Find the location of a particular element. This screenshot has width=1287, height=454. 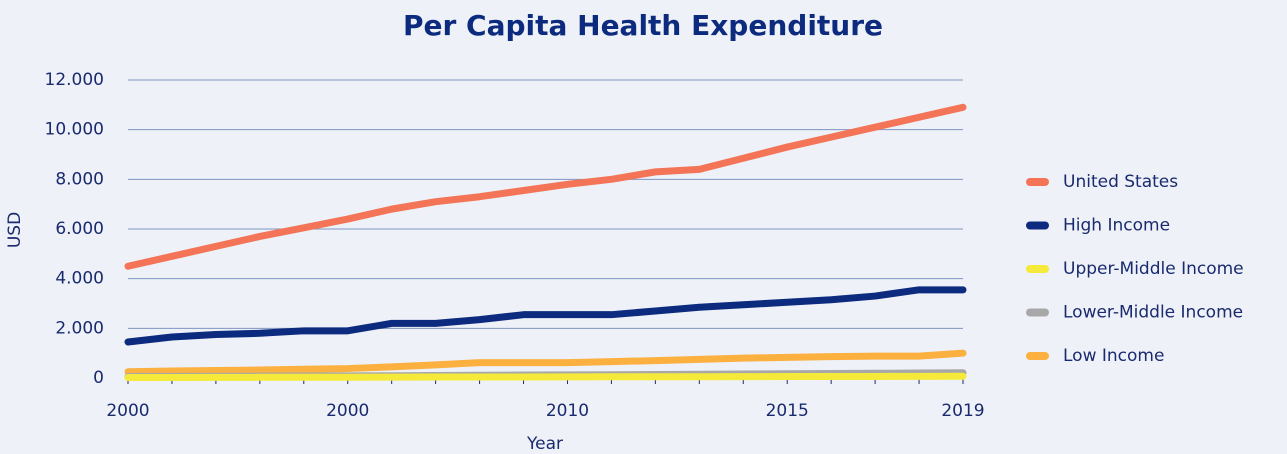

y-tick-label: 2.000 is located at coordinates (79, 328).